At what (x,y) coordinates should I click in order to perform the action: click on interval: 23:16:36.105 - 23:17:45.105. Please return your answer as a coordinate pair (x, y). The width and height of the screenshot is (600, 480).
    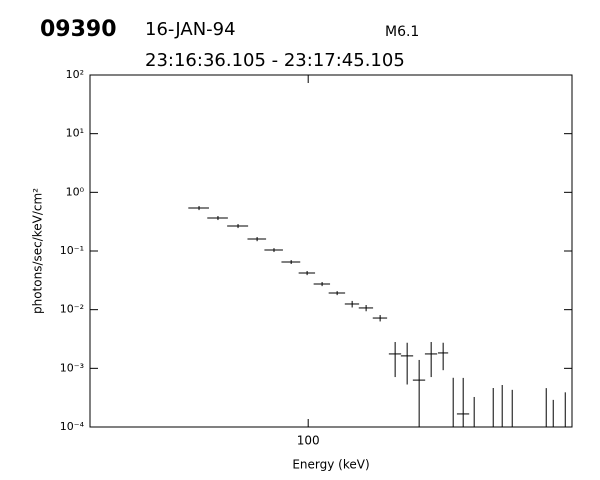
    Looking at the image, I should click on (275, 60).